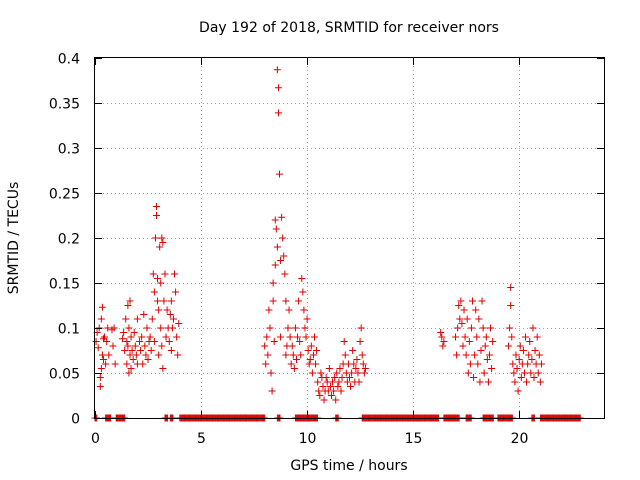 This screenshot has height=480, width=640. Describe the element at coordinates (348, 466) in the screenshot. I see `x-axis-label: GPS time / hours` at that location.